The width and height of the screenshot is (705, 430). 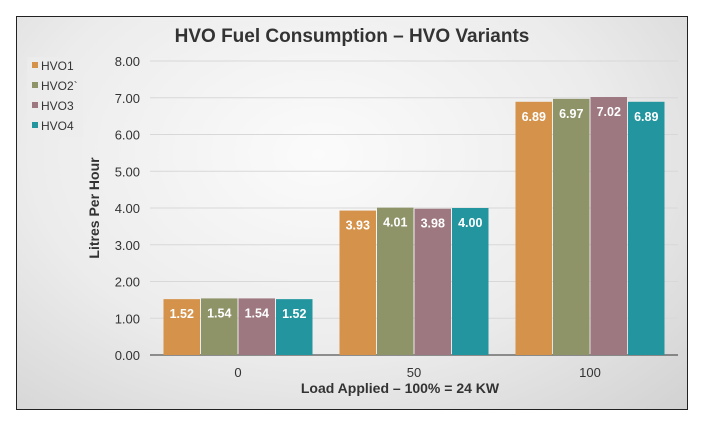 I want to click on y-tick-label: 5.00, so click(x=127, y=171).